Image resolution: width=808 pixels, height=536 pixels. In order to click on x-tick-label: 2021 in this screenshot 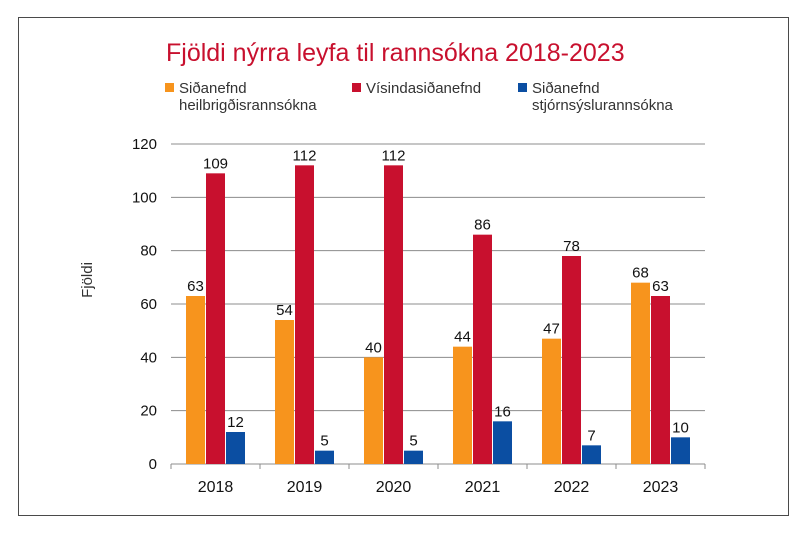, I will do `click(483, 487)`.